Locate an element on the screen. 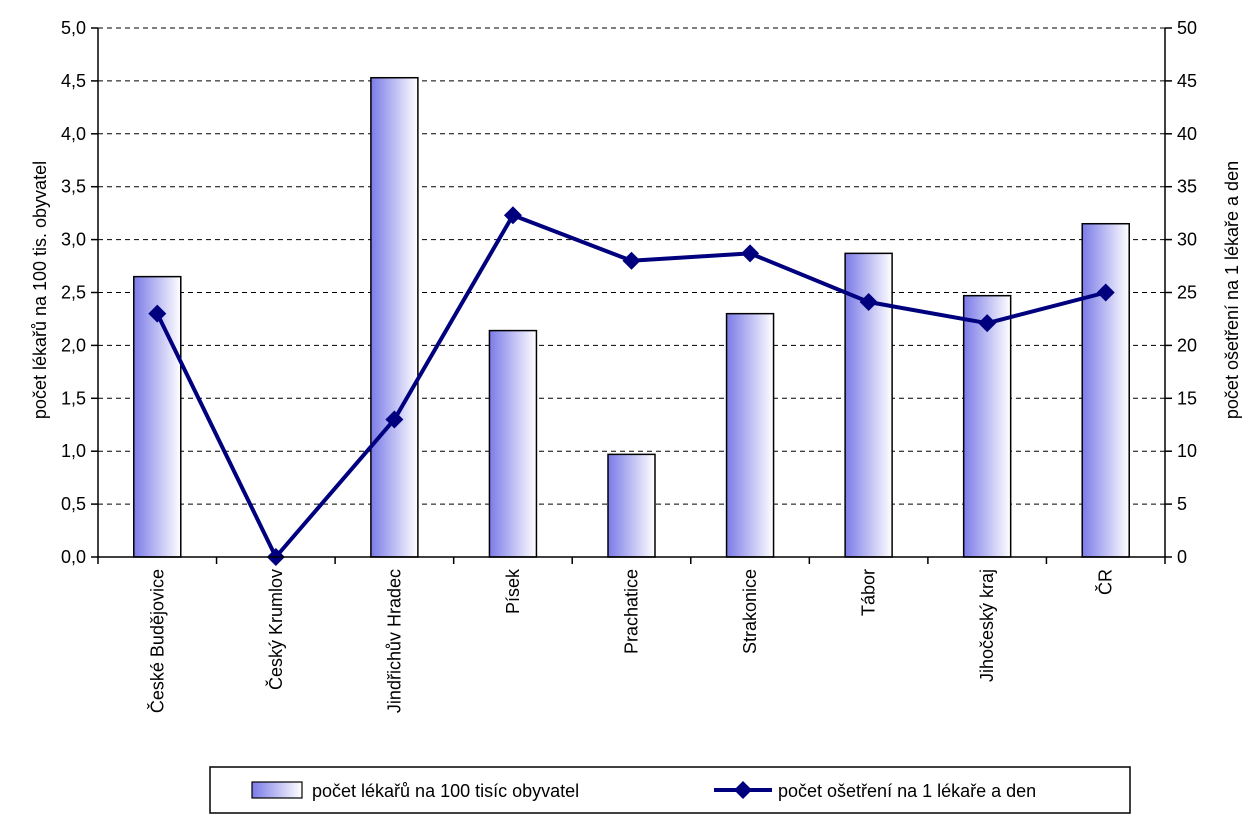 The width and height of the screenshot is (1249, 815). x-tick-label: ČR is located at coordinates (1105, 582).